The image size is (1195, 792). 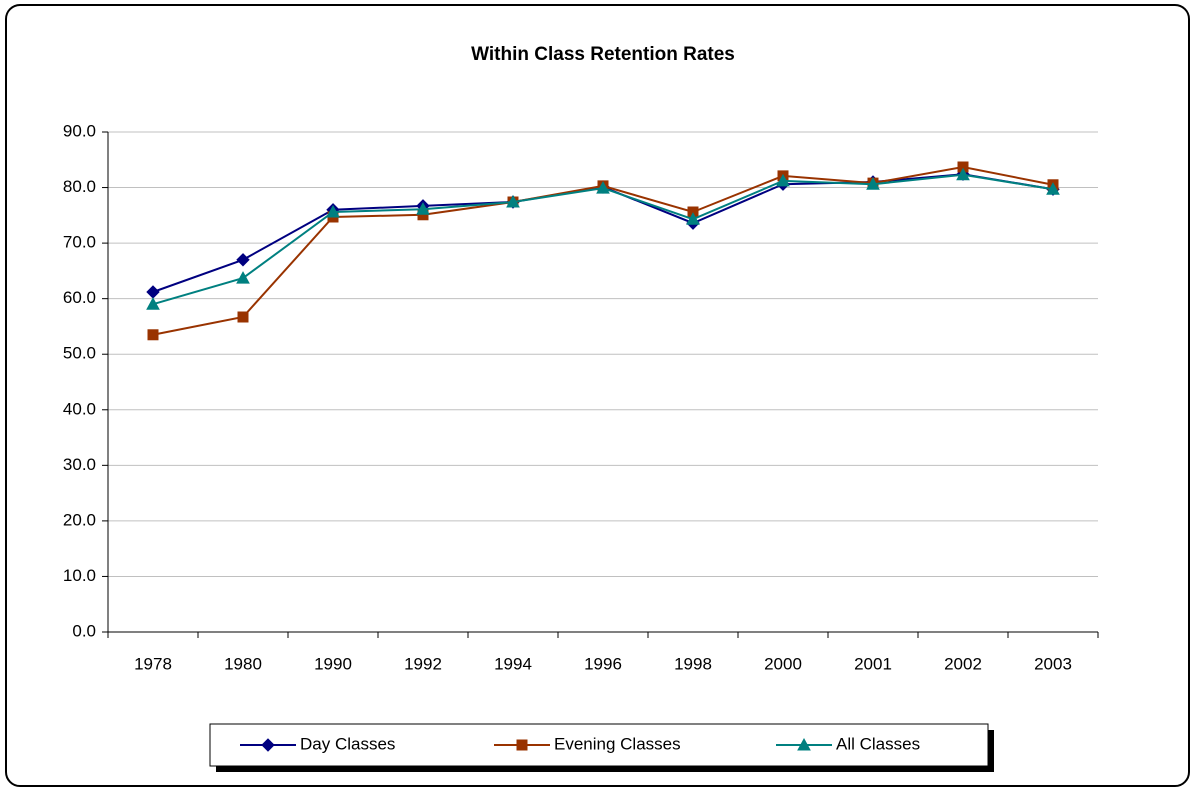 I want to click on legend-label: Evening Classes, so click(x=617, y=743).